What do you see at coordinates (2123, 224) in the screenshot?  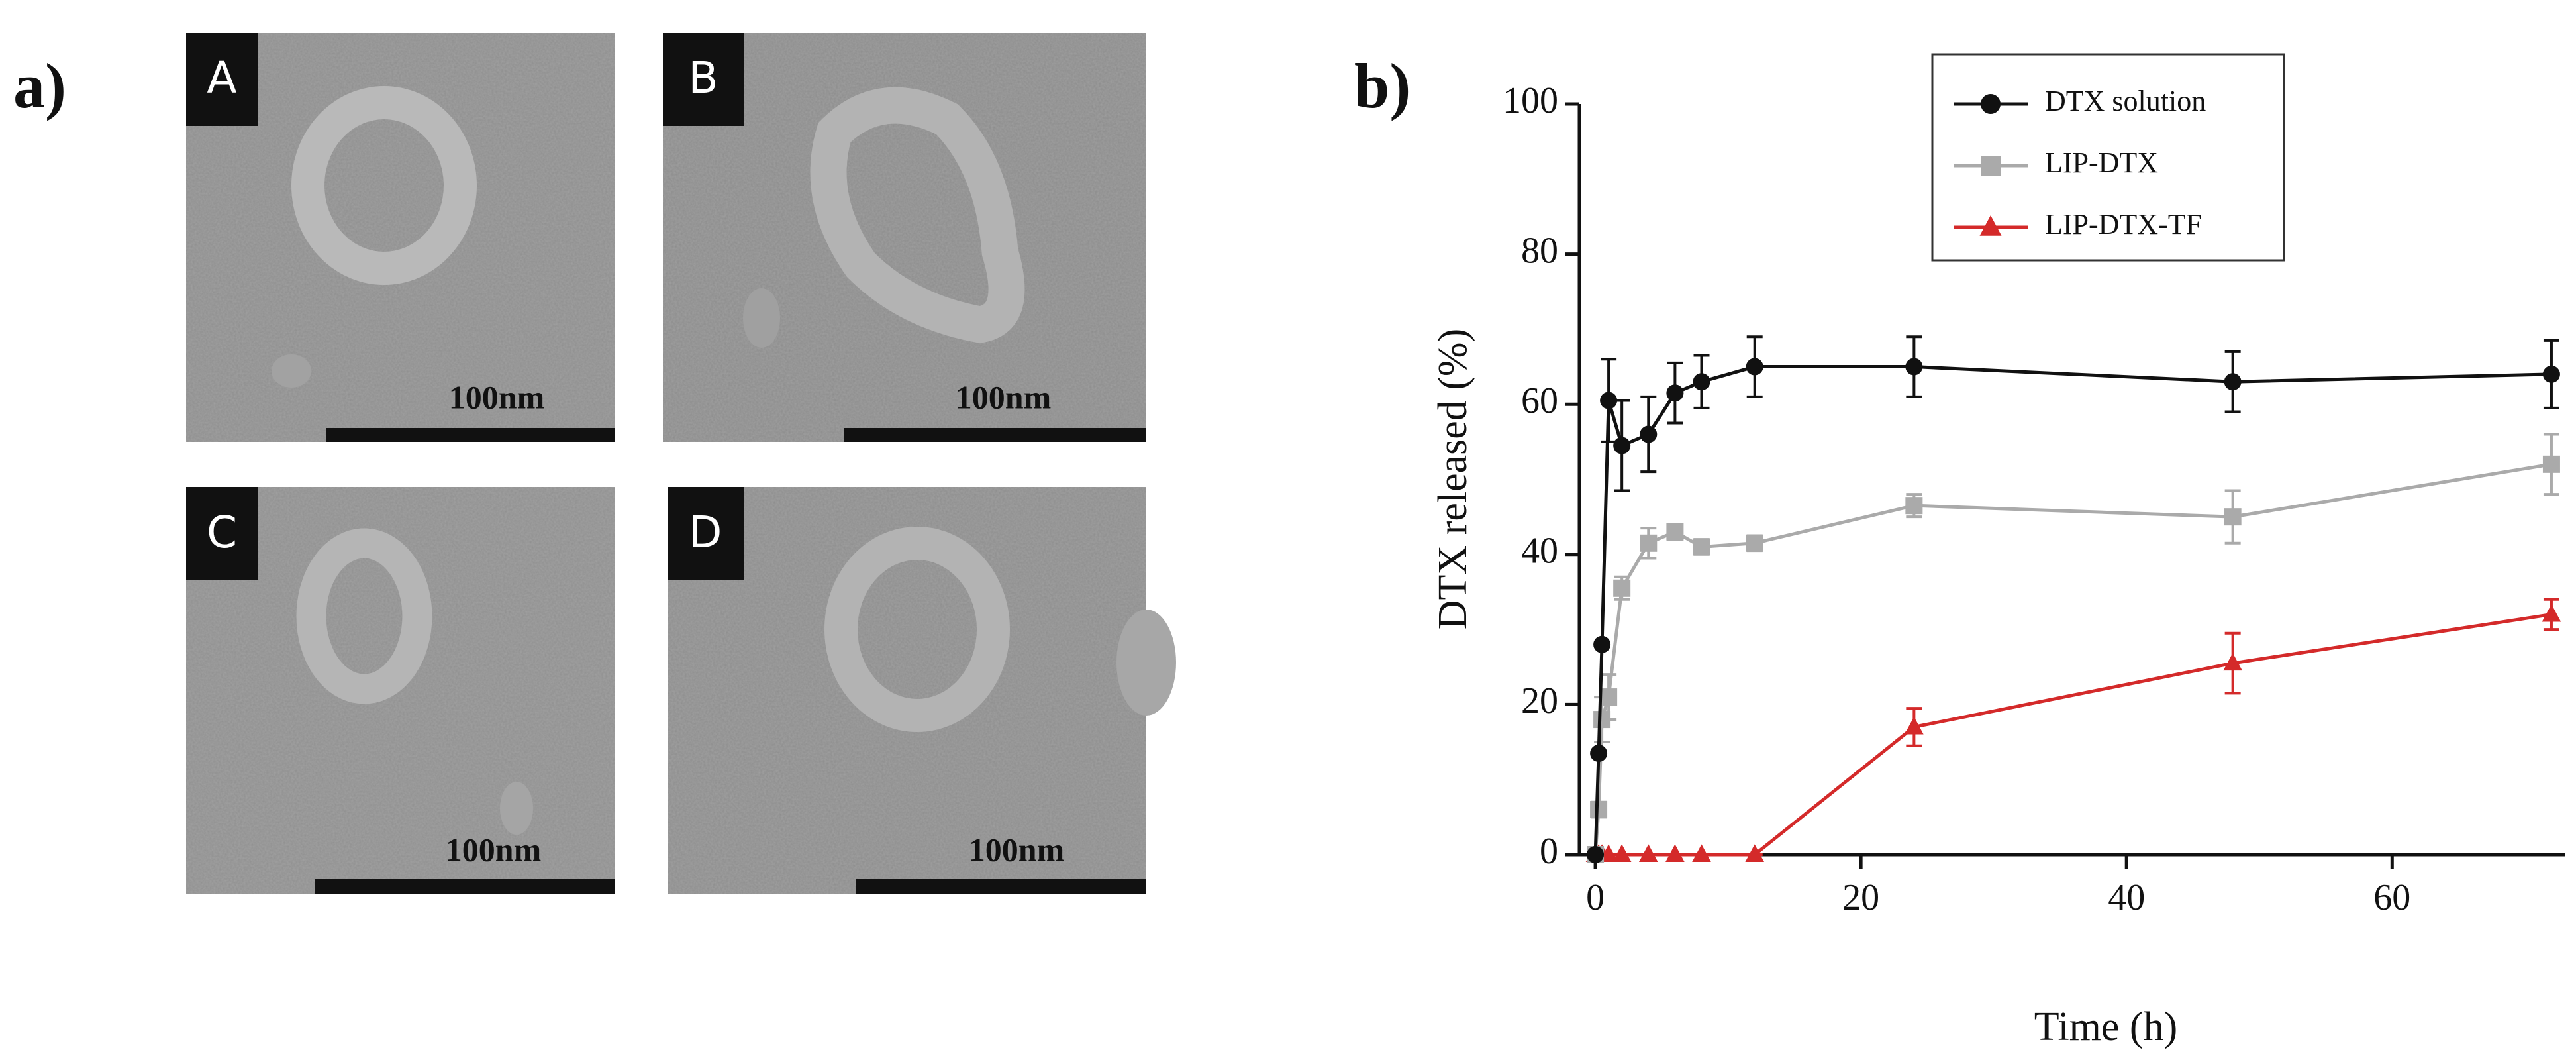 I see `legend-label: LIP-DTX-TF` at bounding box center [2123, 224].